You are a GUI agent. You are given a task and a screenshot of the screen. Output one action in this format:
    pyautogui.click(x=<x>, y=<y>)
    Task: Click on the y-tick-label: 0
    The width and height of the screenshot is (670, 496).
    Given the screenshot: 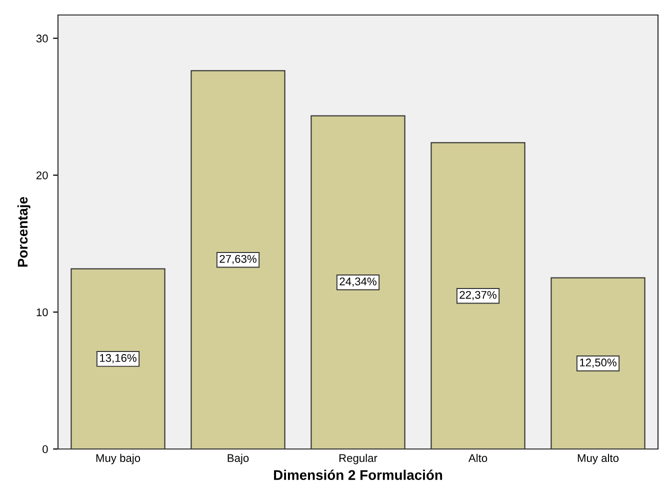 What is the action you would take?
    pyautogui.click(x=45, y=449)
    